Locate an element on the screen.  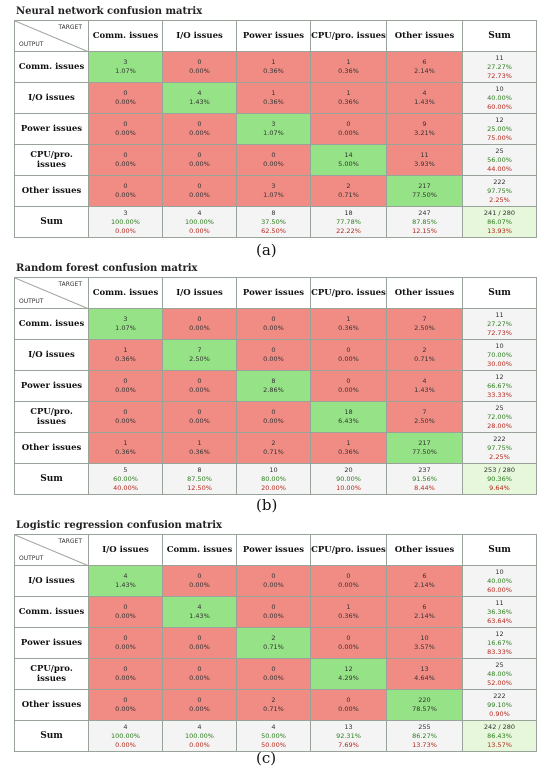
precision-percent: 27.27% is located at coordinates (499, 66).